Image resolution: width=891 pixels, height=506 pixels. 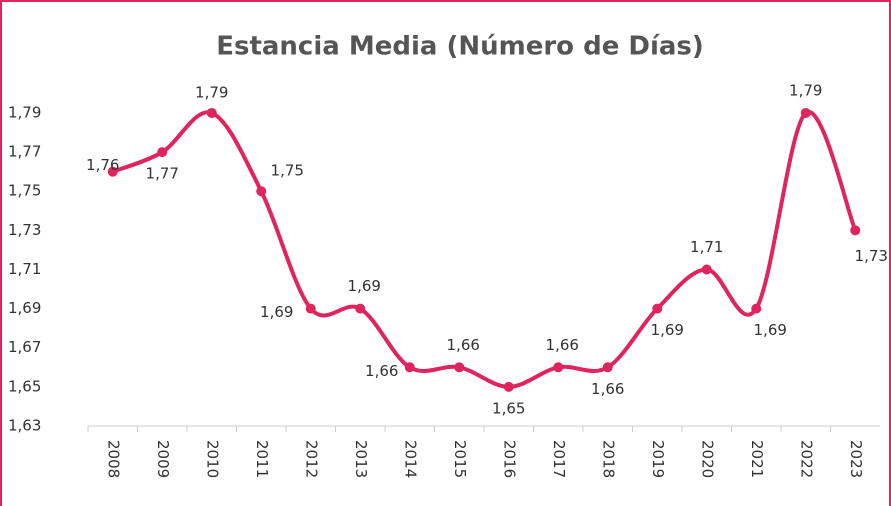 What do you see at coordinates (162, 174) in the screenshot?
I see `data-label: 1,77` at bounding box center [162, 174].